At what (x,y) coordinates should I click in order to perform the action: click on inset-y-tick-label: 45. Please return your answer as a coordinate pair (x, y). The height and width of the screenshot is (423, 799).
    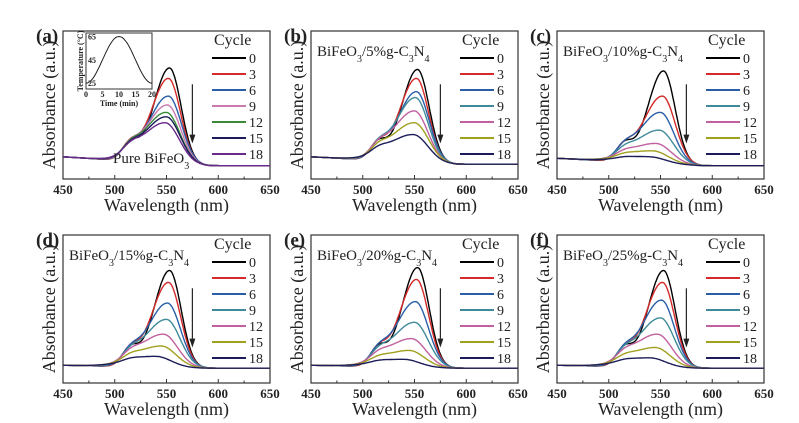
    Looking at the image, I should click on (92, 60).